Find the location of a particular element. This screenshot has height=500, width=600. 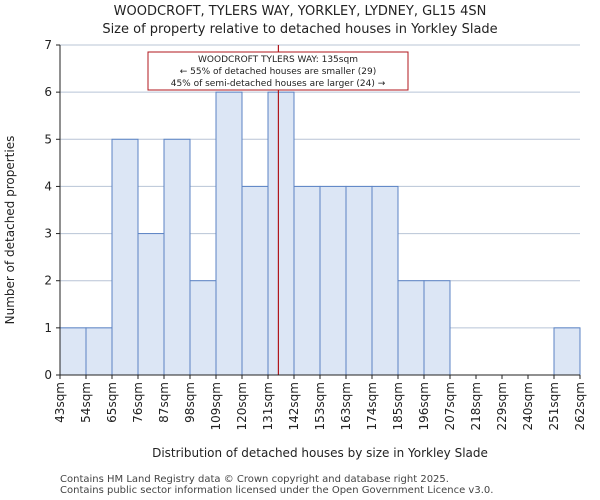

bar-65sqm is located at coordinates (125, 257).